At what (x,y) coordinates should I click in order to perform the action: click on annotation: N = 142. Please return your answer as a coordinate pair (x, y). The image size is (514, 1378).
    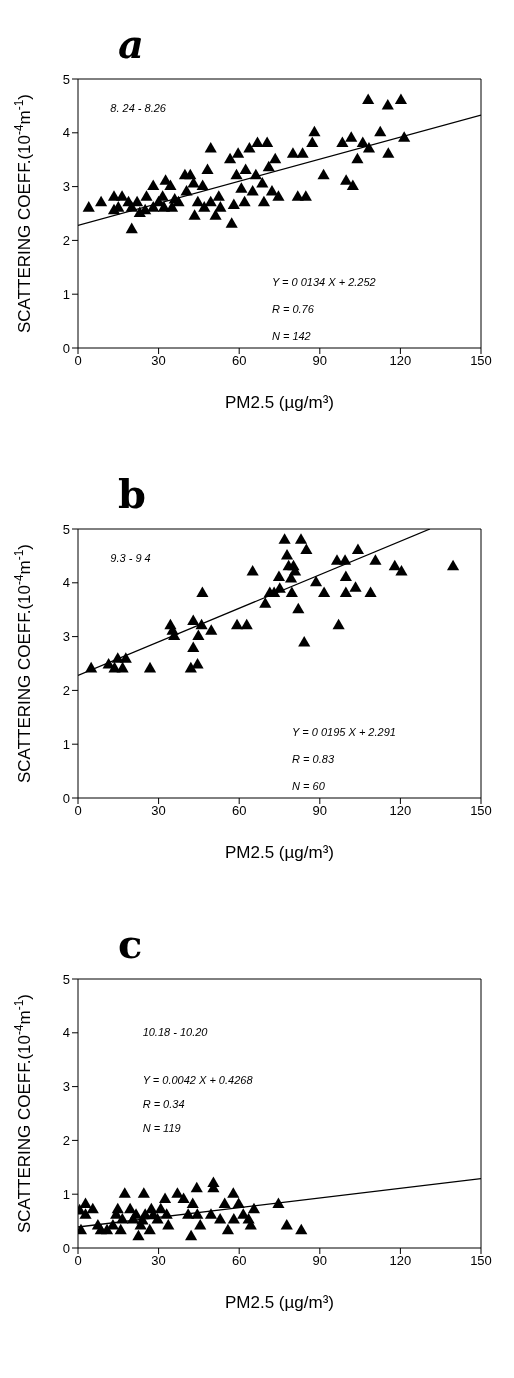
    Looking at the image, I should click on (291, 336).